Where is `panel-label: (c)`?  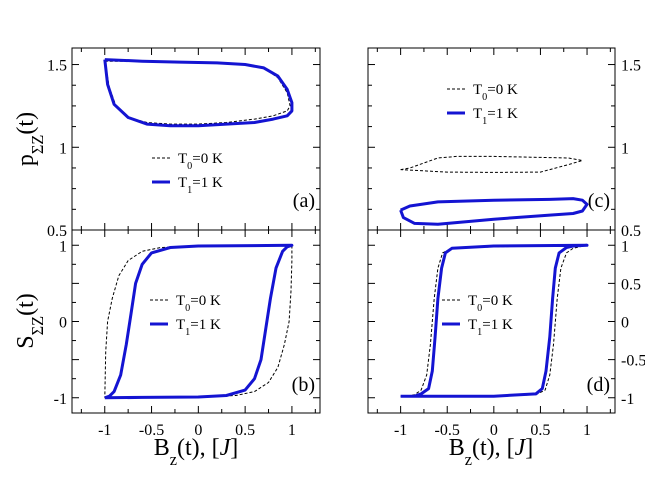
panel-label: (c) is located at coordinates (599, 201).